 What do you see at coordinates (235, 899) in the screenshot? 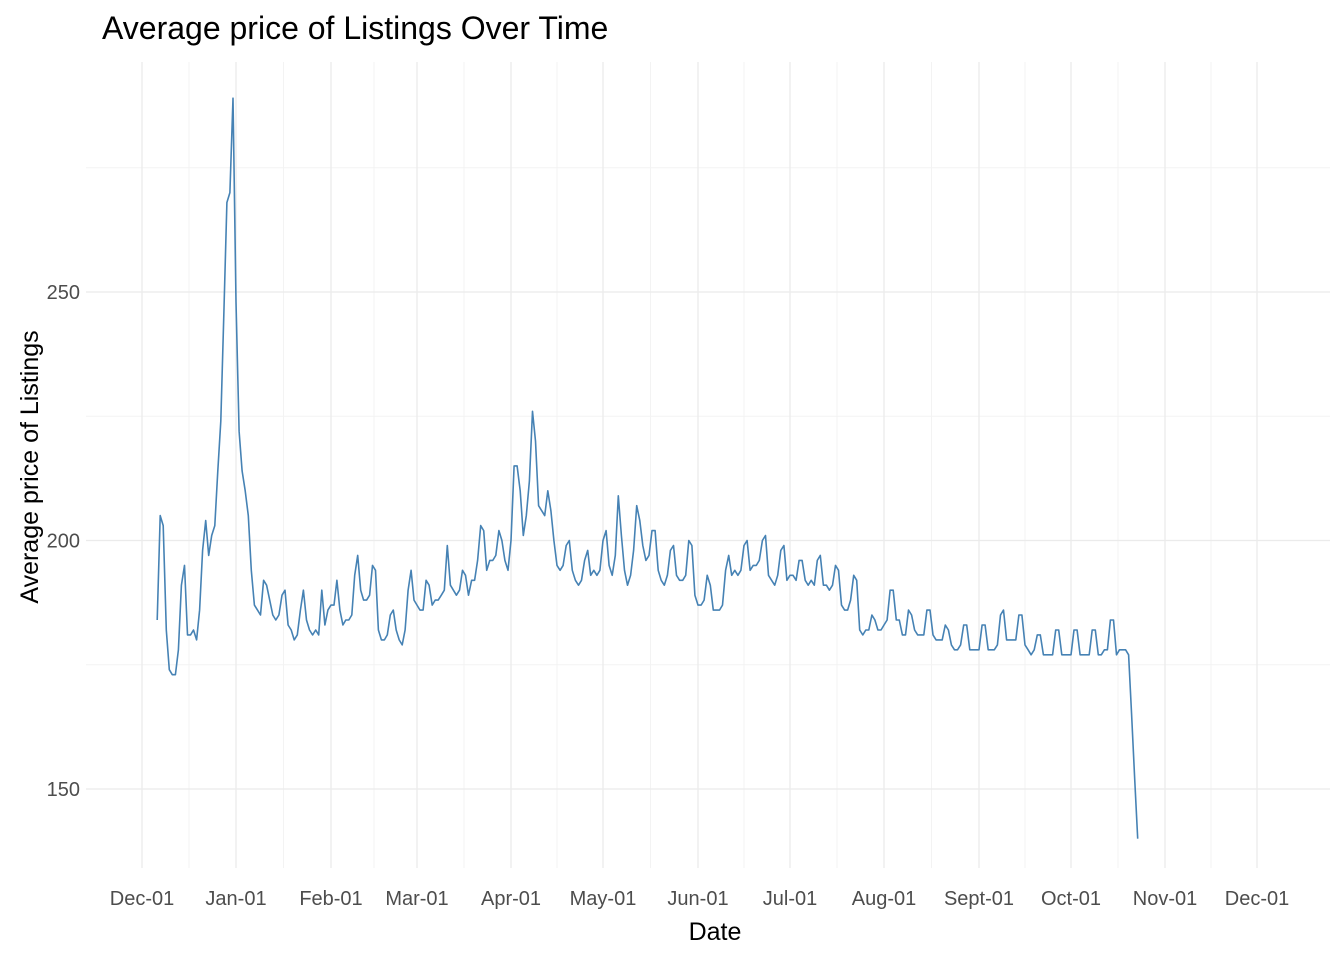
I see `x-tick-label: Jan-01` at bounding box center [235, 899].